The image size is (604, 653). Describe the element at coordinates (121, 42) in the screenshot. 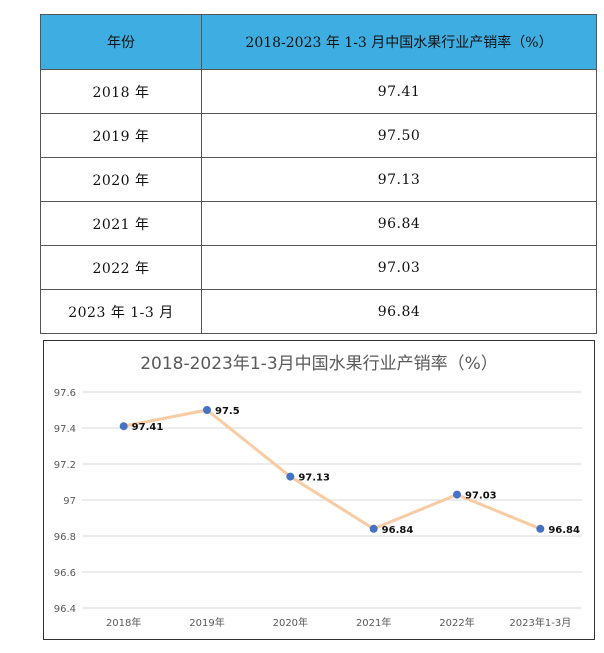

I see `header-year: 年份` at that location.